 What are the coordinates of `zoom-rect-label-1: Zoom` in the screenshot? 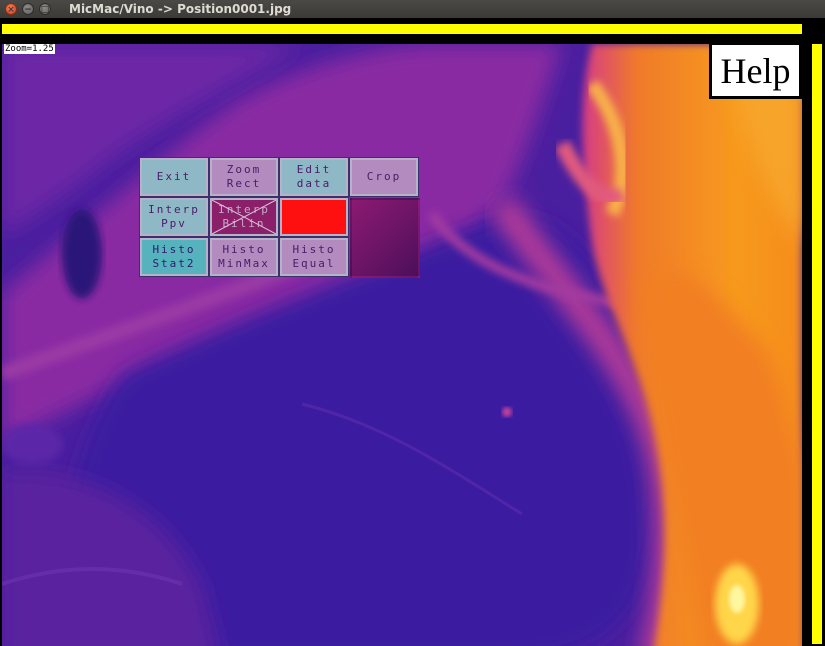 It's located at (244, 169).